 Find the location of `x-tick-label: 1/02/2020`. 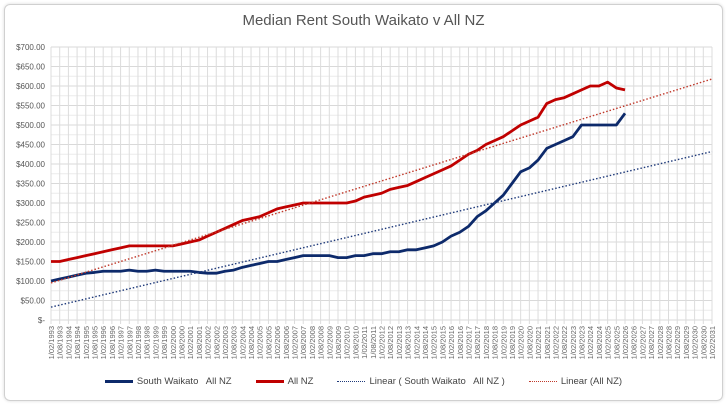

x-tick-label: 1/02/2020 is located at coordinates (521, 342).